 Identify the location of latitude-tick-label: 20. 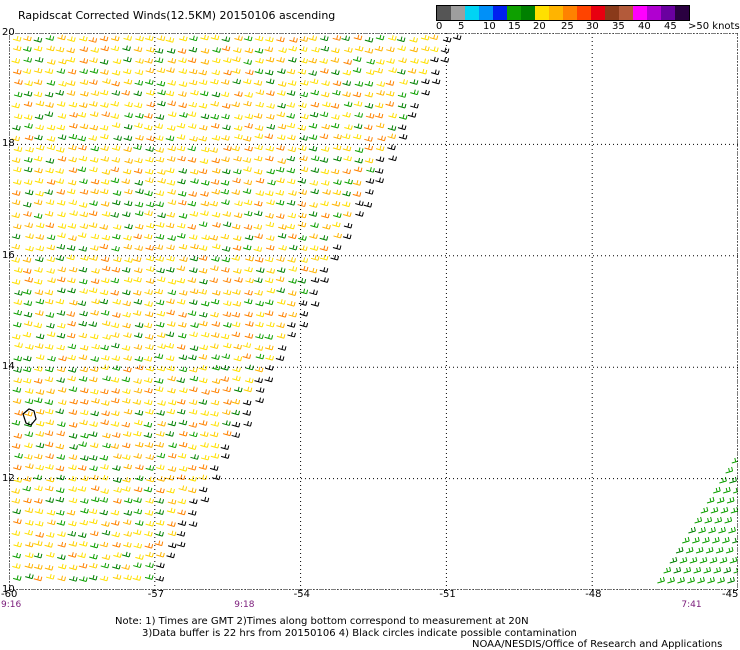
(8, 32).